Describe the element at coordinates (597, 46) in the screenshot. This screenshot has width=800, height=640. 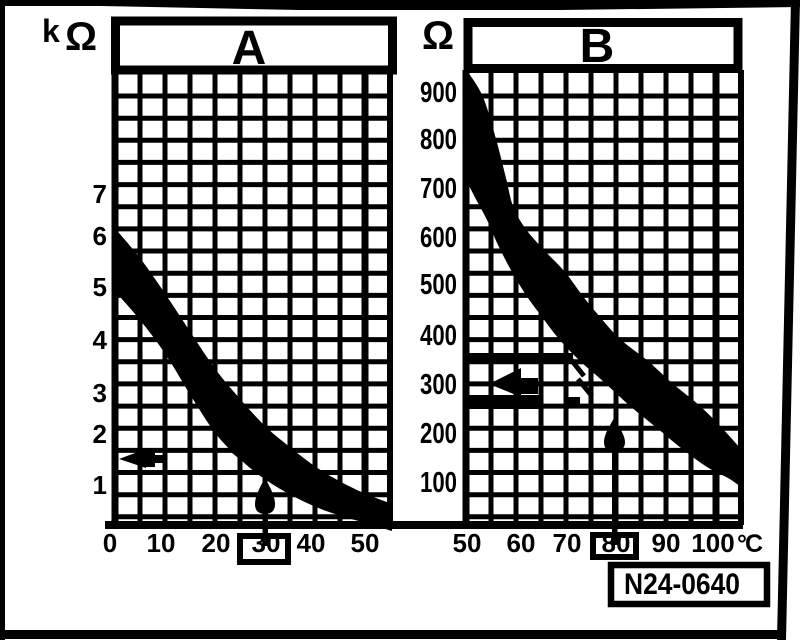
I see `svg-text: B` at that location.